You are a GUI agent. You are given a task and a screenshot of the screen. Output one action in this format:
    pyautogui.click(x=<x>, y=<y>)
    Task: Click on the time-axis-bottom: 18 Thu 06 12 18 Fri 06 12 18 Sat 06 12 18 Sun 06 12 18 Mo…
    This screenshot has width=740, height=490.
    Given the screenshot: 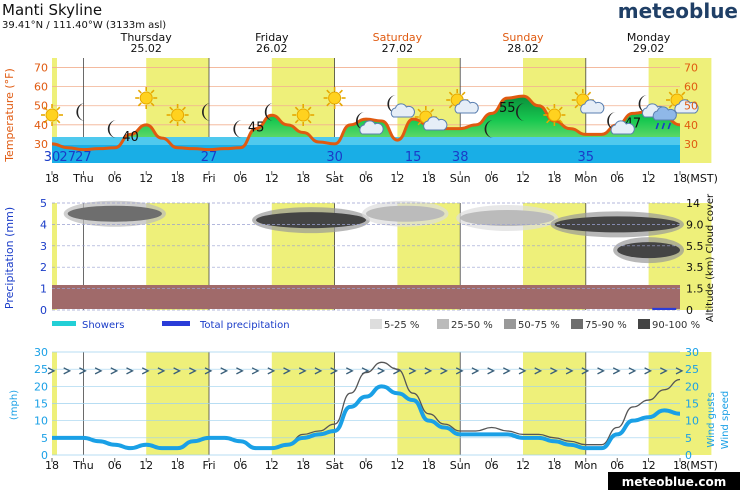 What is the action you would take?
    pyautogui.click(x=381, y=465)
    